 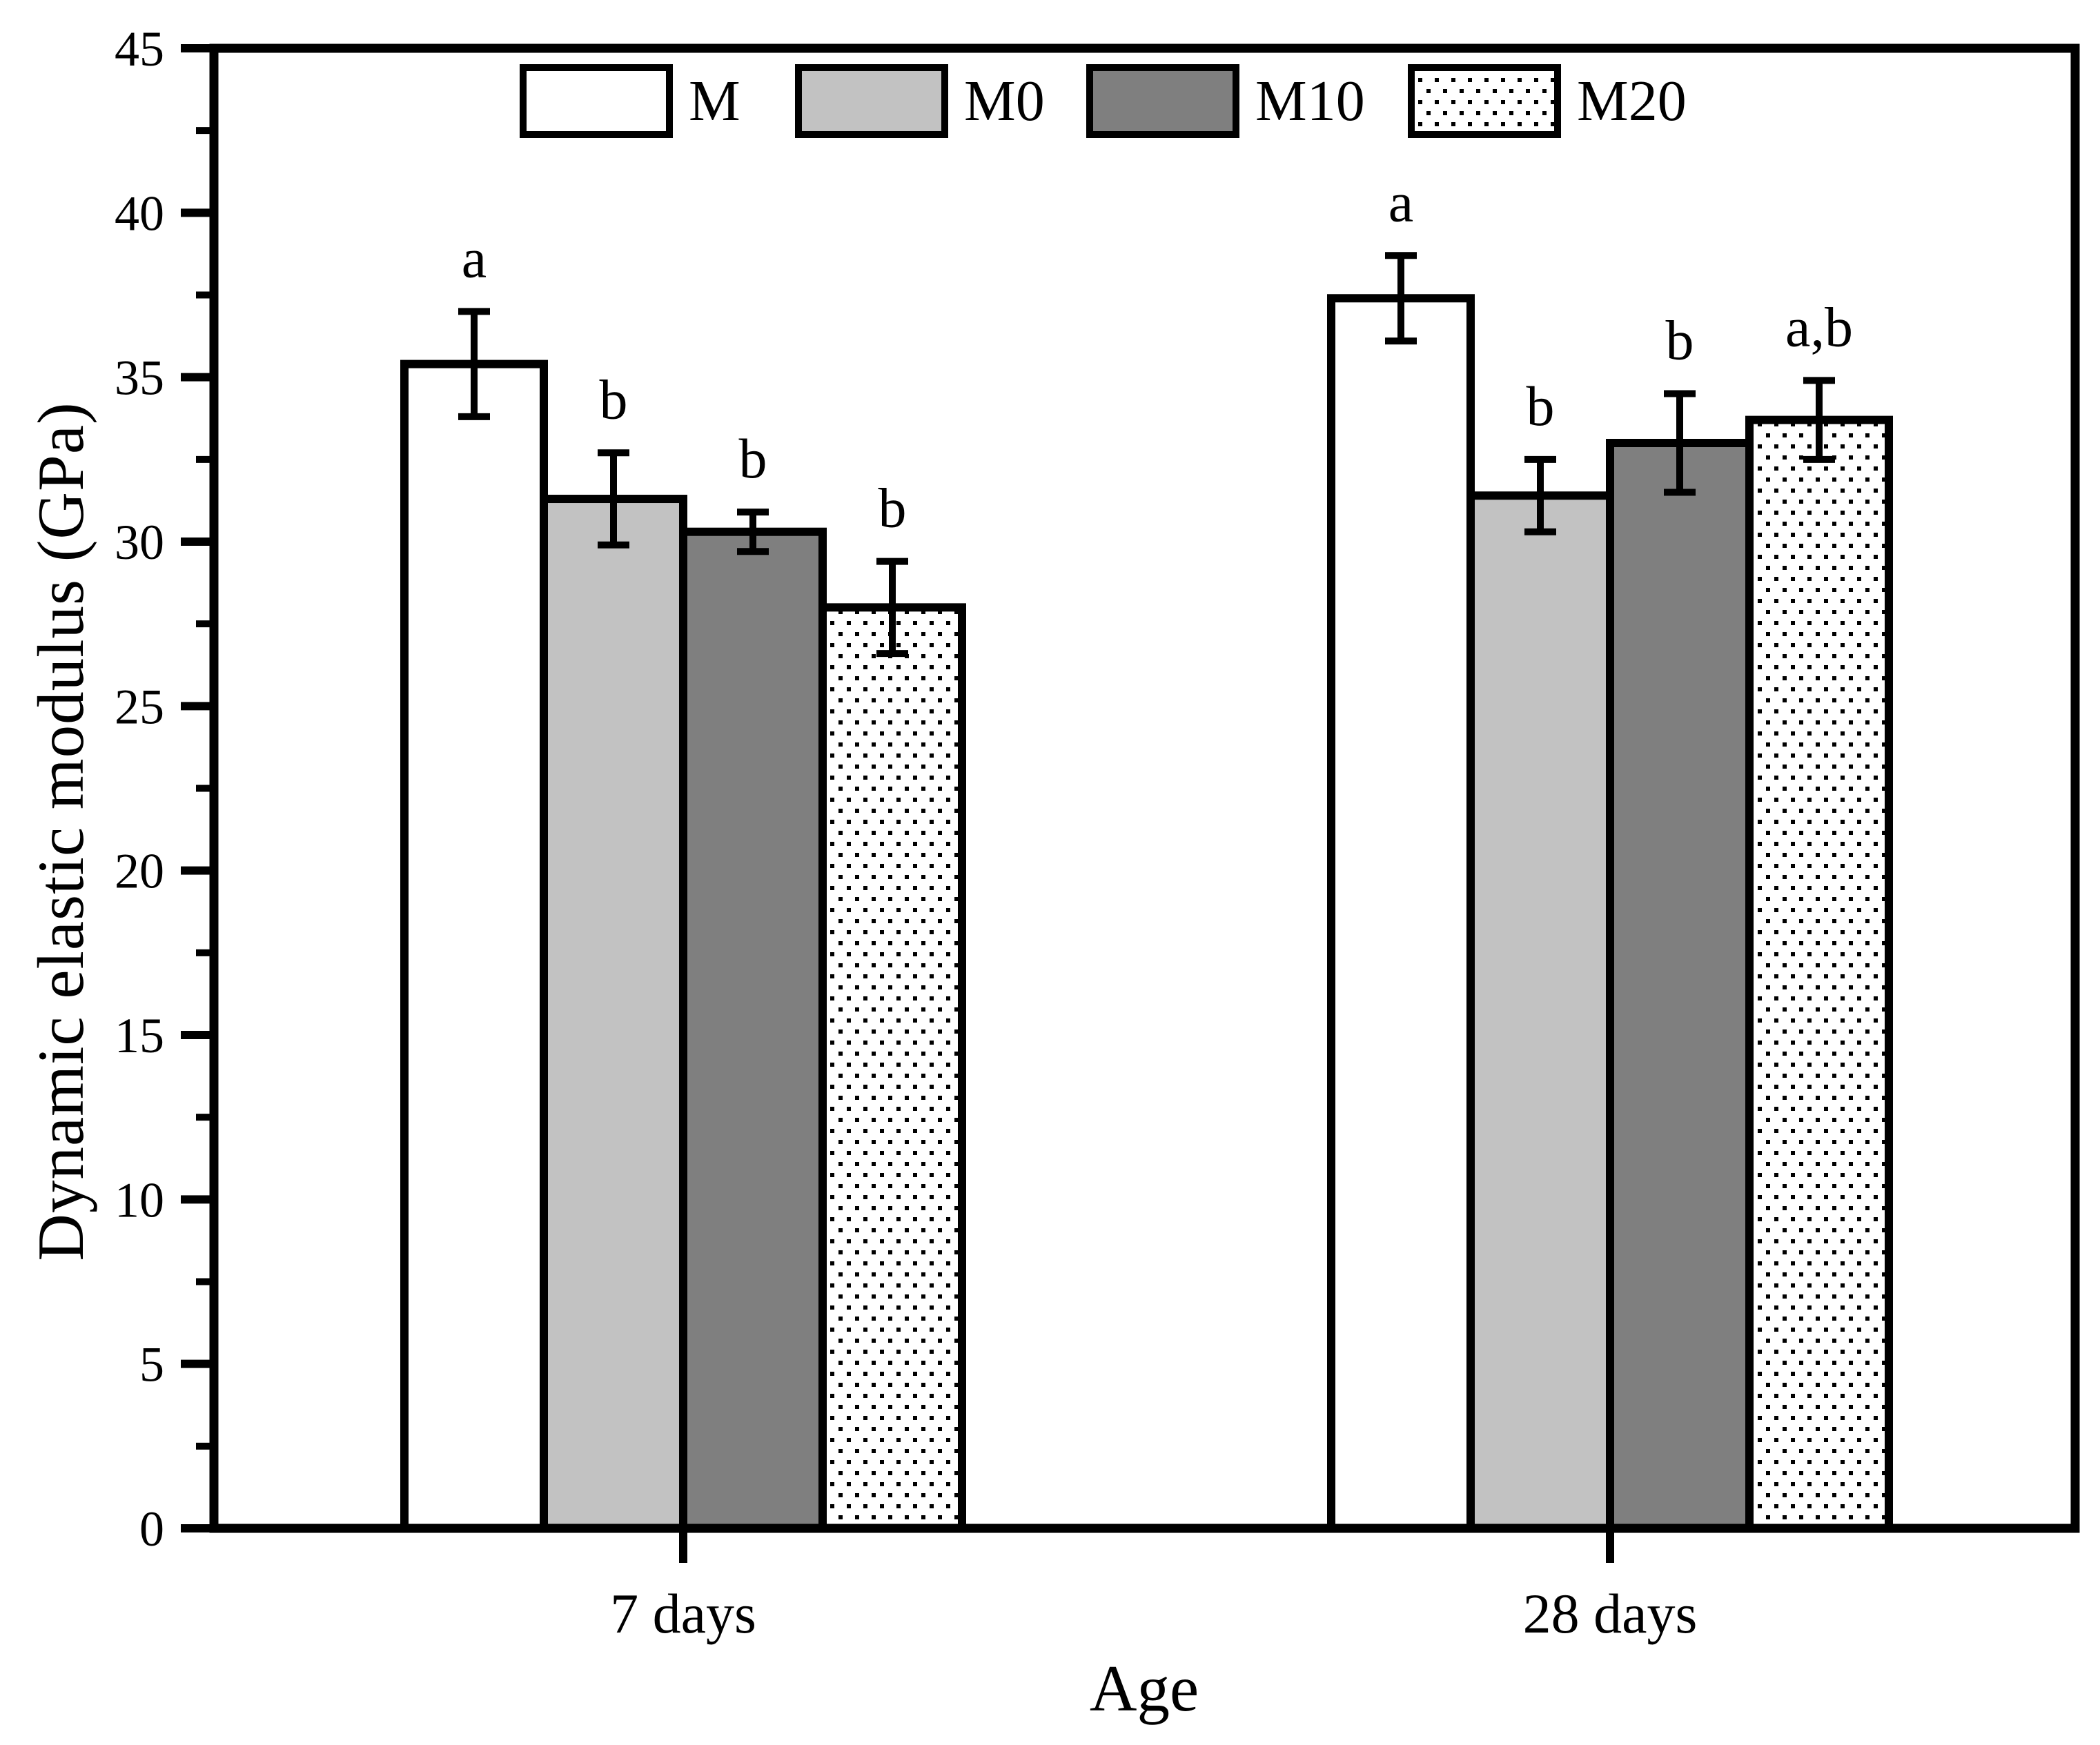 I want to click on legend-swatch-rect-M10, so click(x=1162, y=101).